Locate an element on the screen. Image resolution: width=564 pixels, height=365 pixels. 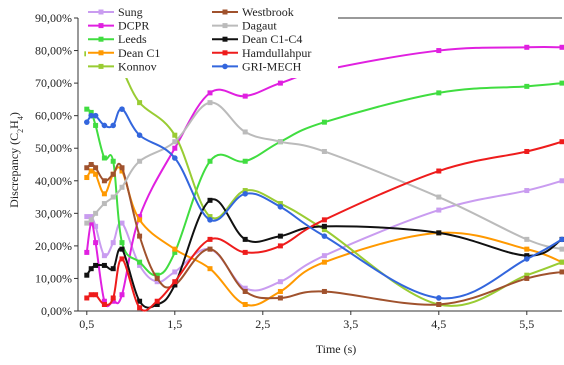
y-tick-label: 20,00% is located at coordinates (53, 246).